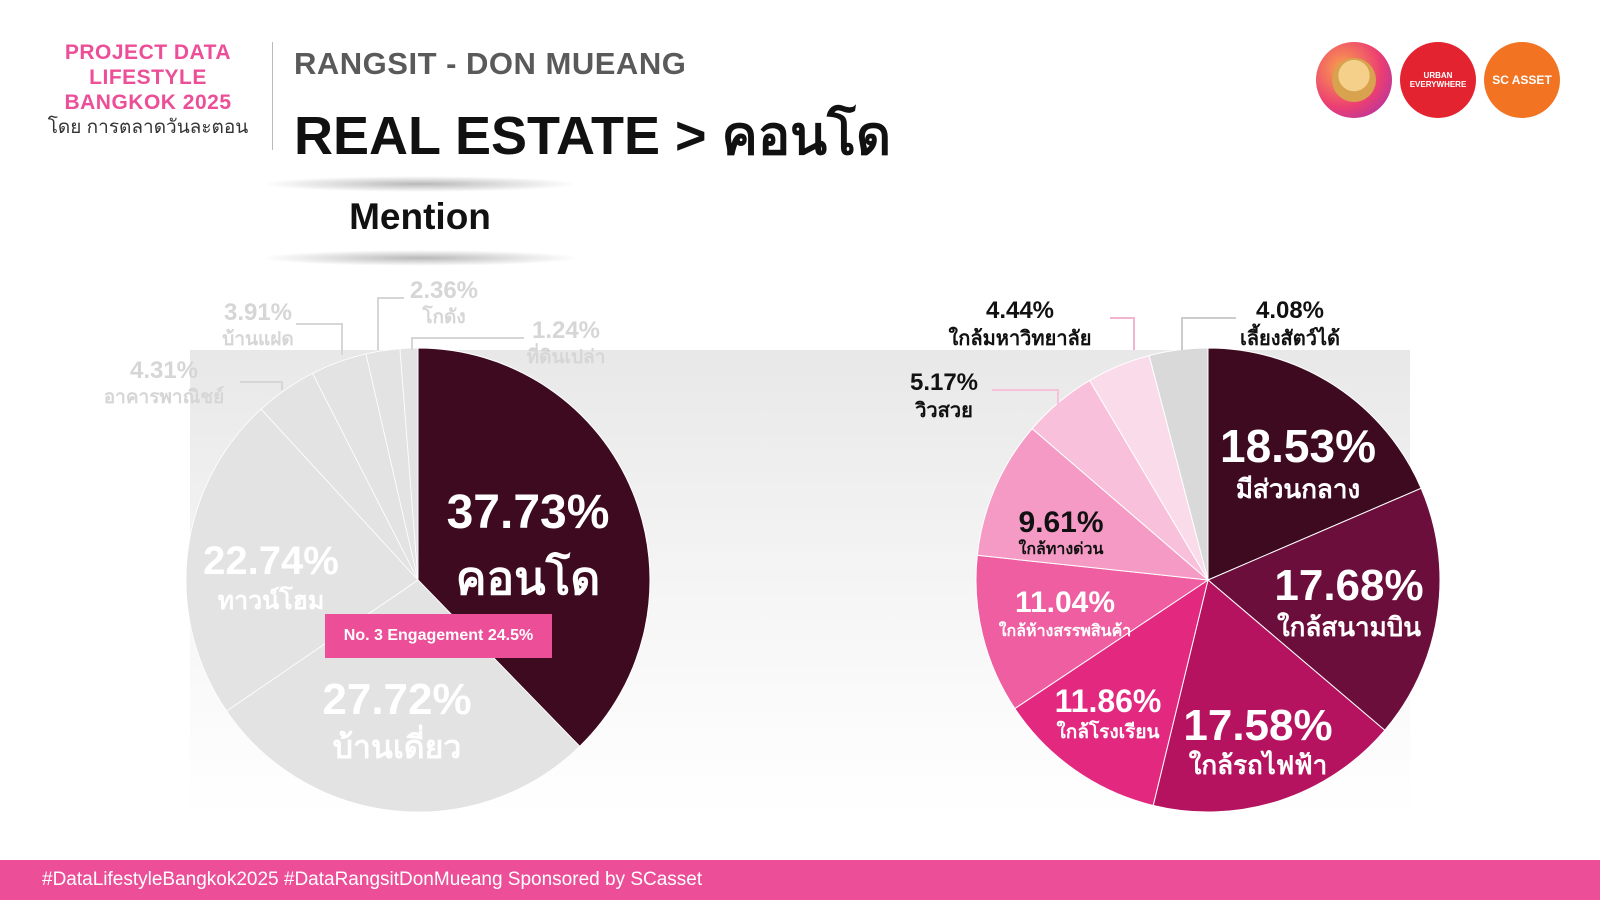  What do you see at coordinates (1019, 338) in the screenshot?
I see `feature-outside-label: ใกล้มหาวิทยาลัย` at bounding box center [1019, 338].